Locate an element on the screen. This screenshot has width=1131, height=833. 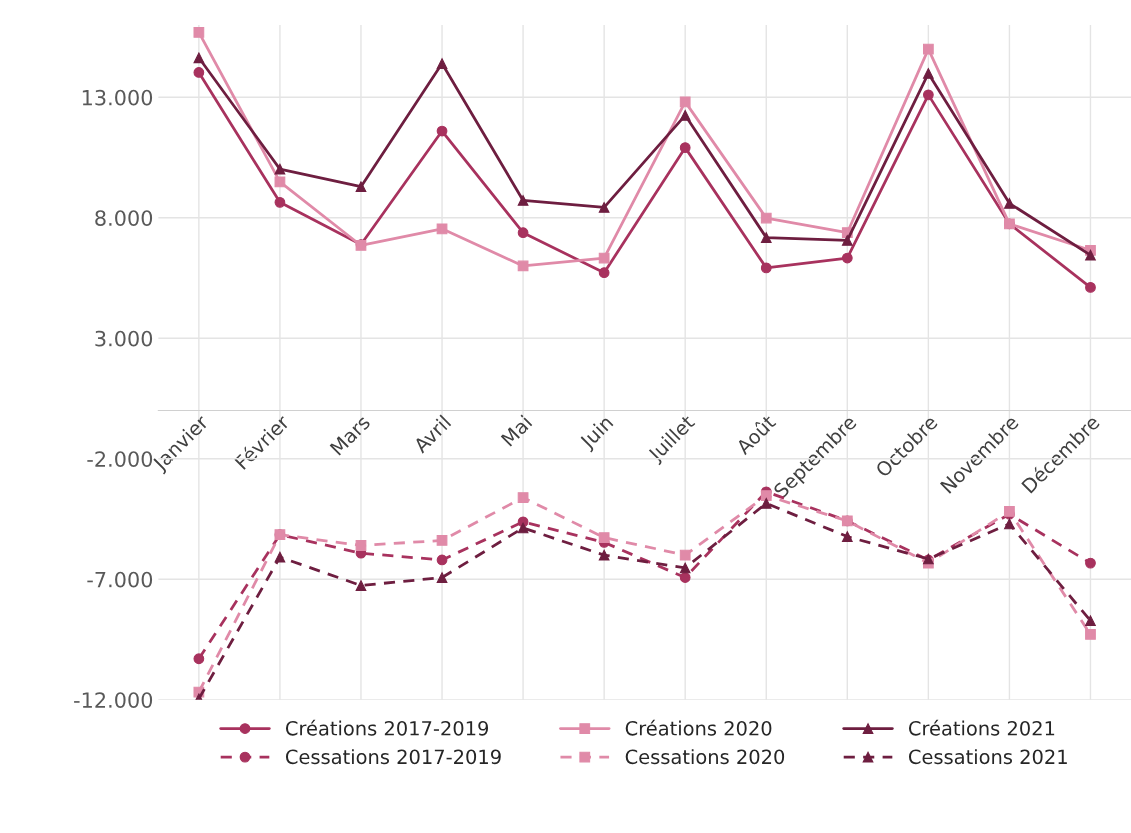
legend-label: Cessations 2017-2019 is located at coordinates (393, 757).